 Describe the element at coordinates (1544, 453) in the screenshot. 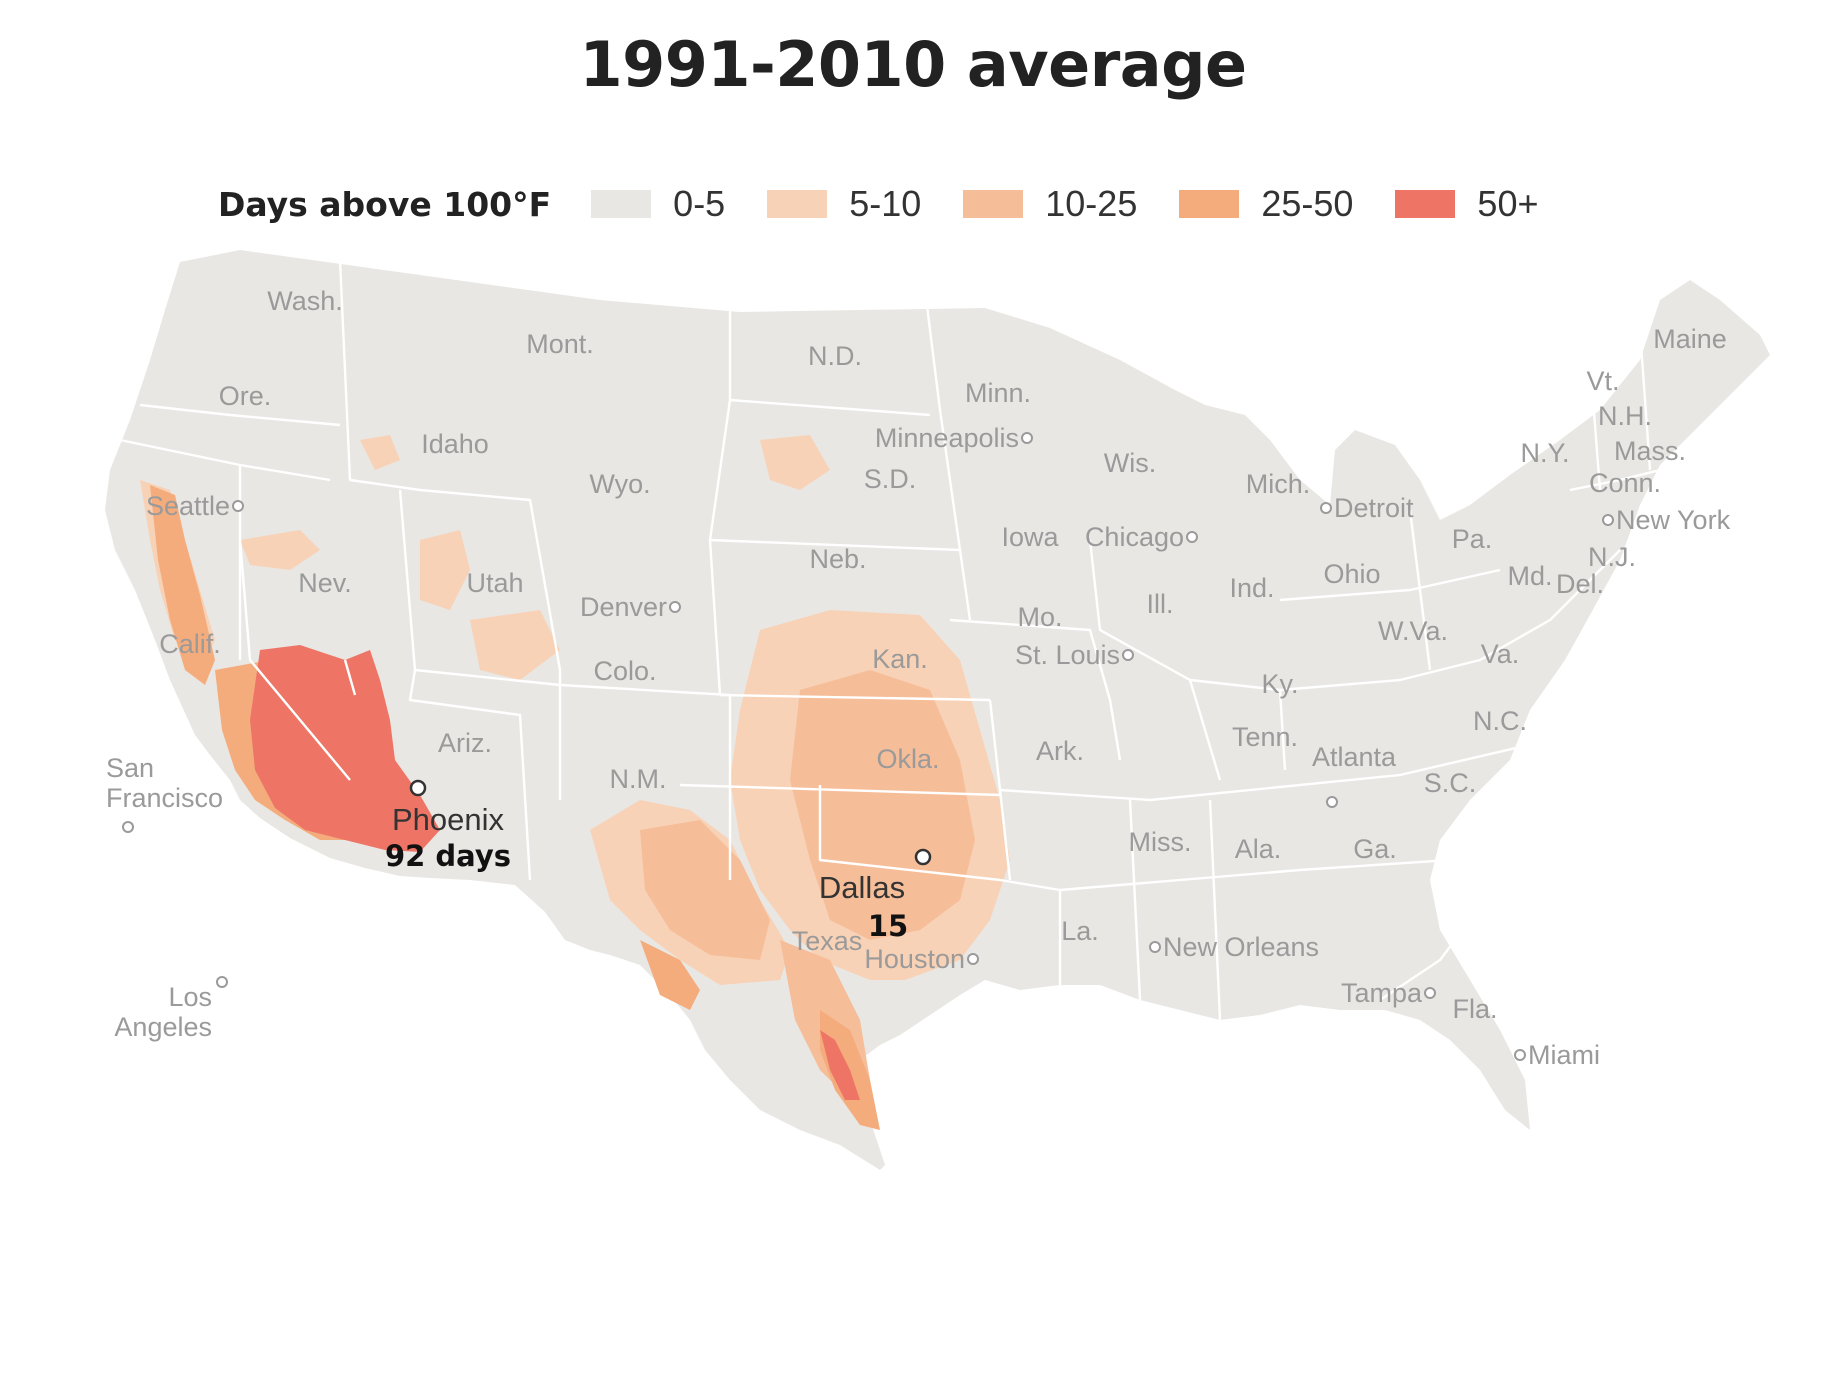

I see `state-label: N.Y.` at that location.